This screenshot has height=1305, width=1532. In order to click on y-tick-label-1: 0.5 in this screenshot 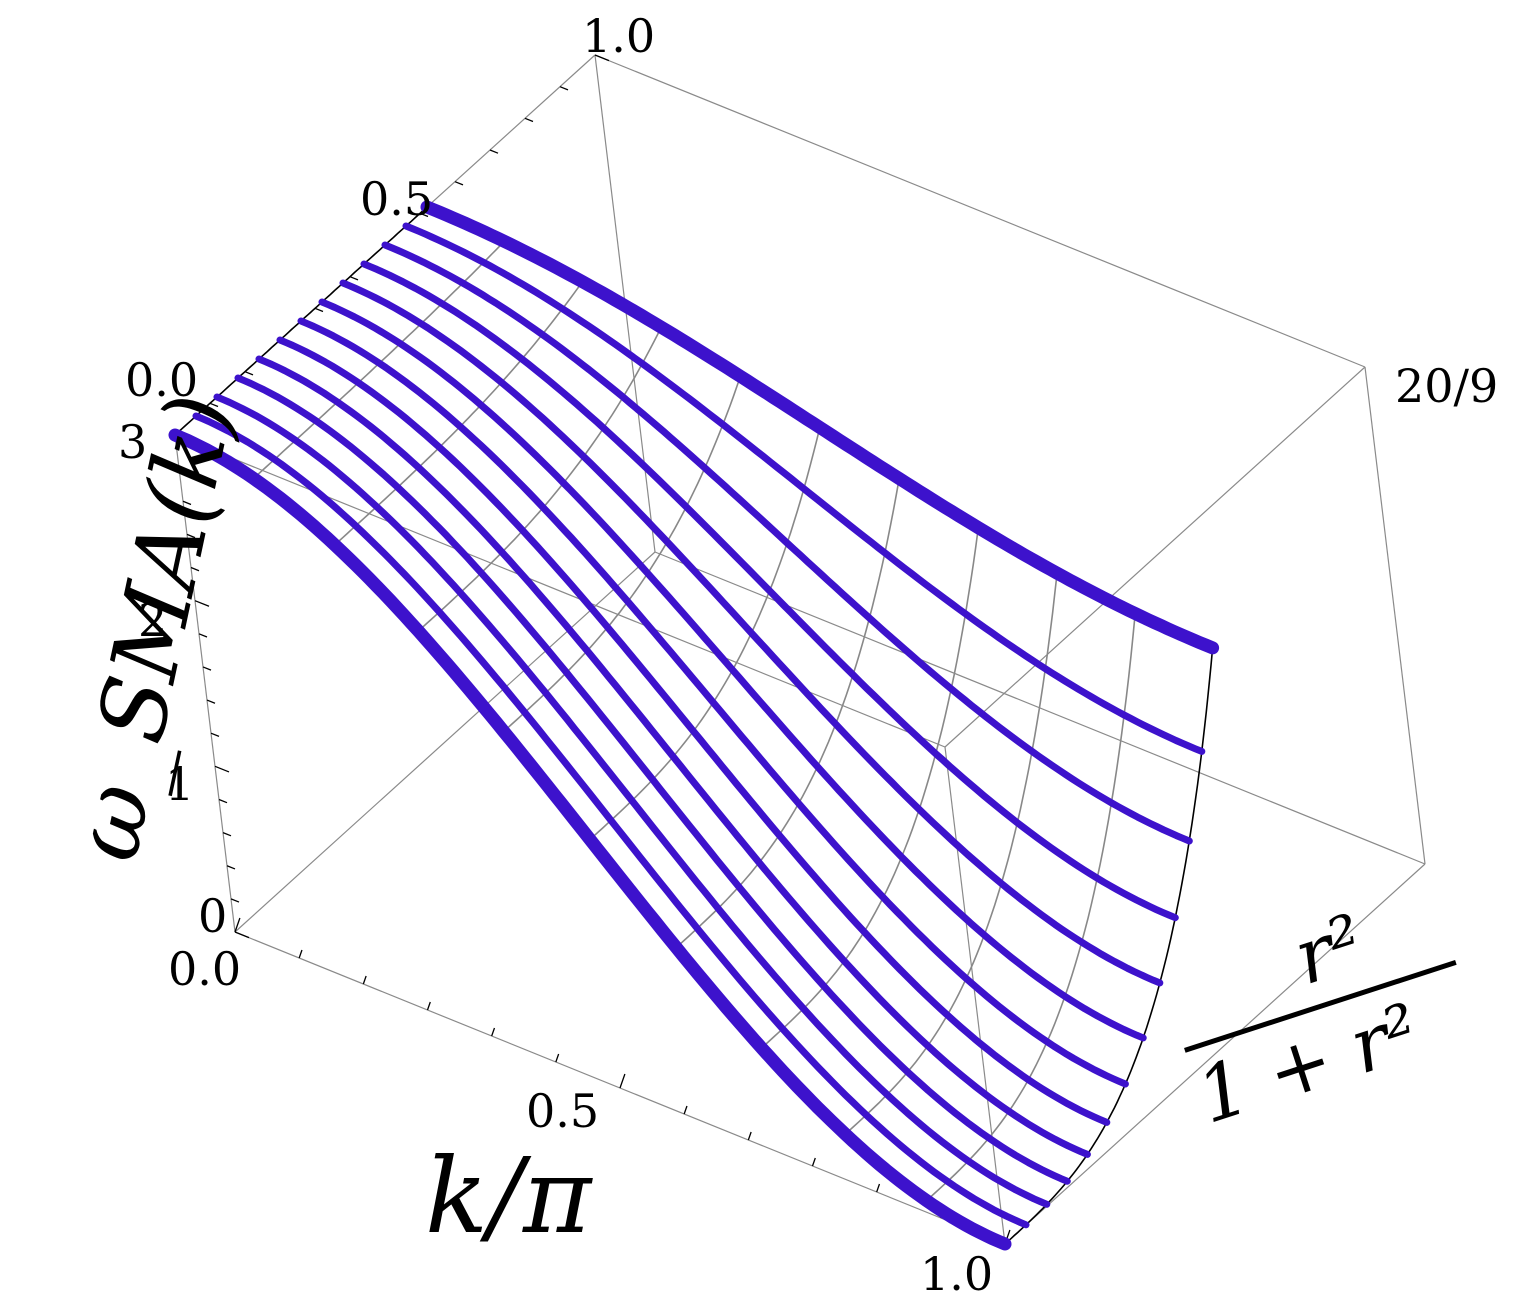, I will do `click(396, 199)`.